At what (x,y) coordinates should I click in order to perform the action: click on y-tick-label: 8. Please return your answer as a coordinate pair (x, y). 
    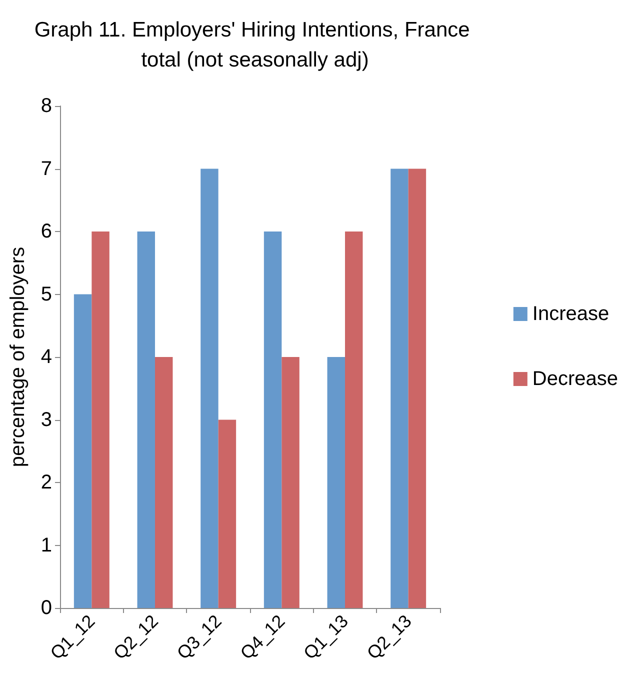
    Looking at the image, I should click on (46, 106).